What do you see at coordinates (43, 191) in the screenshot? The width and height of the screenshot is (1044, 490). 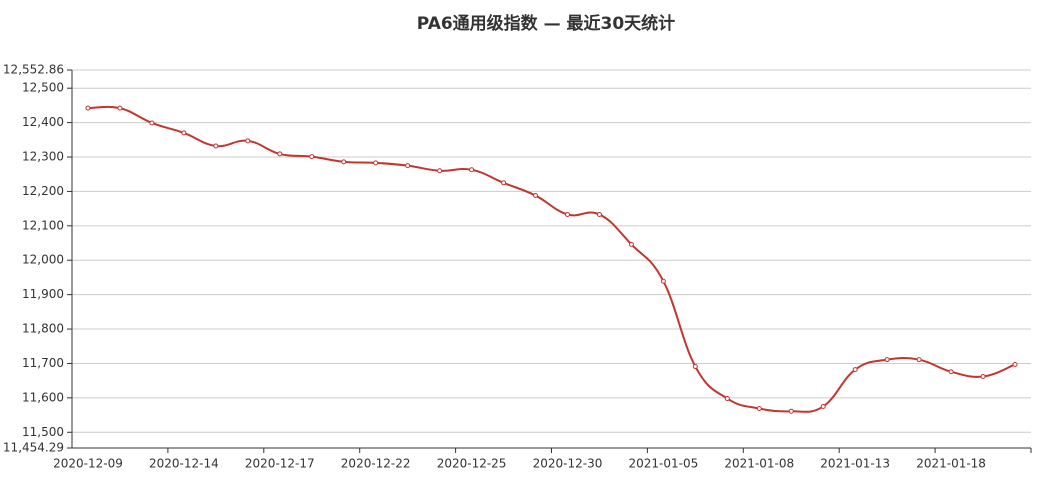 I see `y-tick-label: 12,200` at bounding box center [43, 191].